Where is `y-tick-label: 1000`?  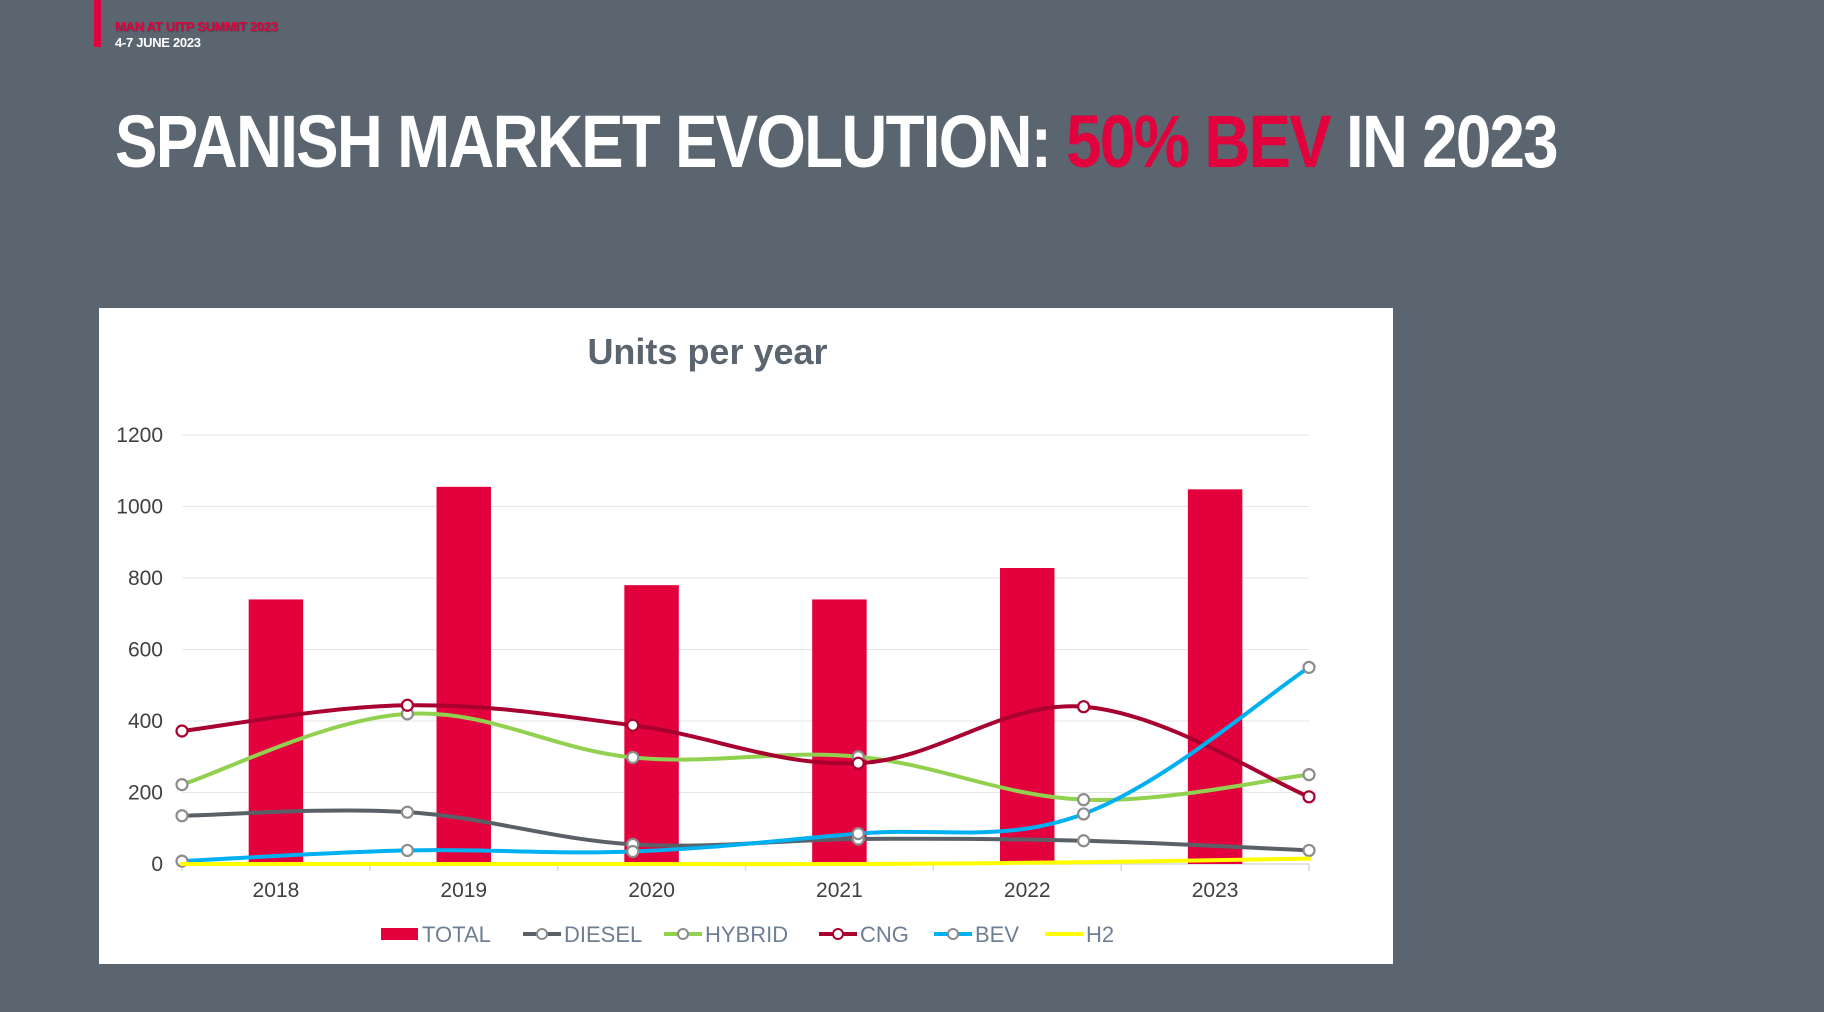
y-tick-label: 1000 is located at coordinates (139, 507).